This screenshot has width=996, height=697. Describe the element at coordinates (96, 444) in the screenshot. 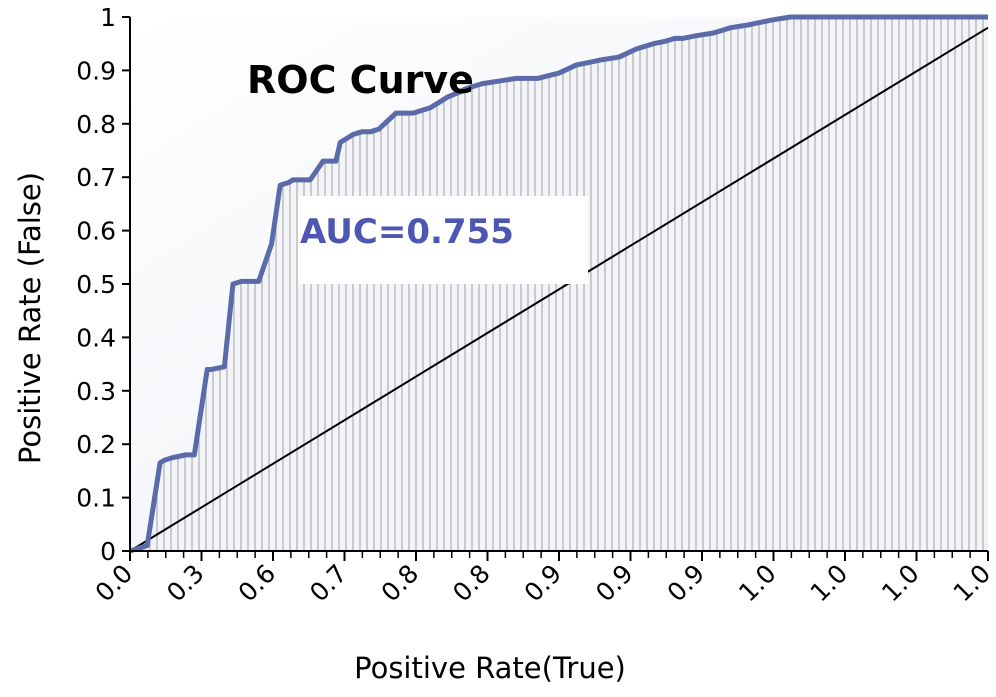

I see `y-tick-label: 0.2` at that location.